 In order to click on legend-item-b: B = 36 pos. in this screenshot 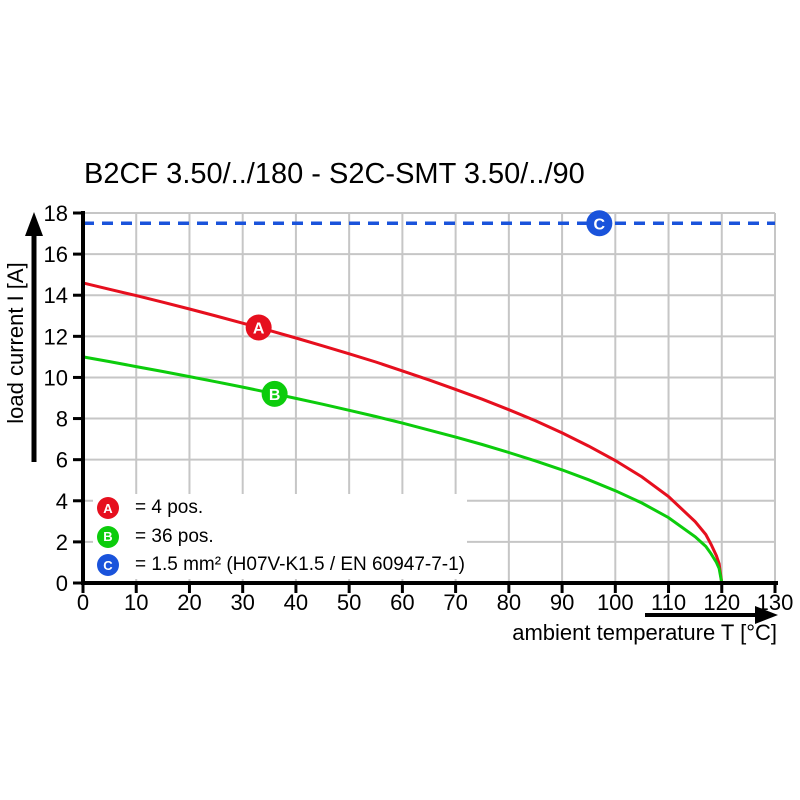, I will do `click(280, 537)`.